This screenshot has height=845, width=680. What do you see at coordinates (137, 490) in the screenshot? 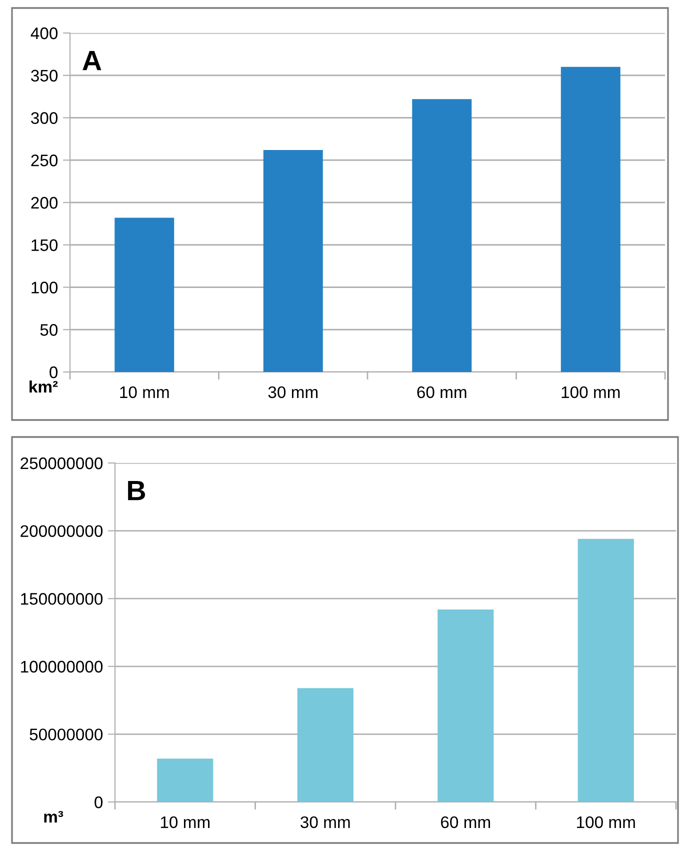
I see `chart-title: B` at bounding box center [137, 490].